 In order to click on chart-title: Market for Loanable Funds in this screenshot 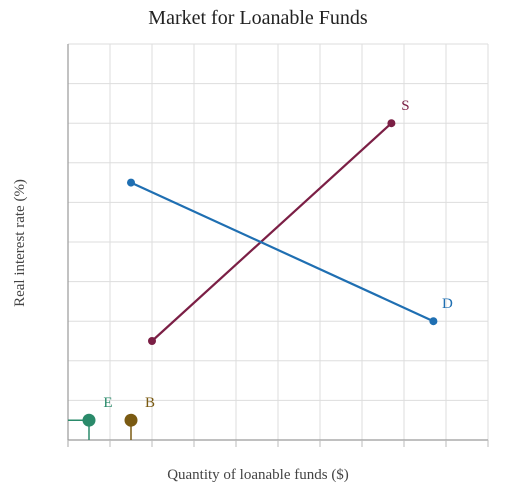, I will do `click(258, 18)`.